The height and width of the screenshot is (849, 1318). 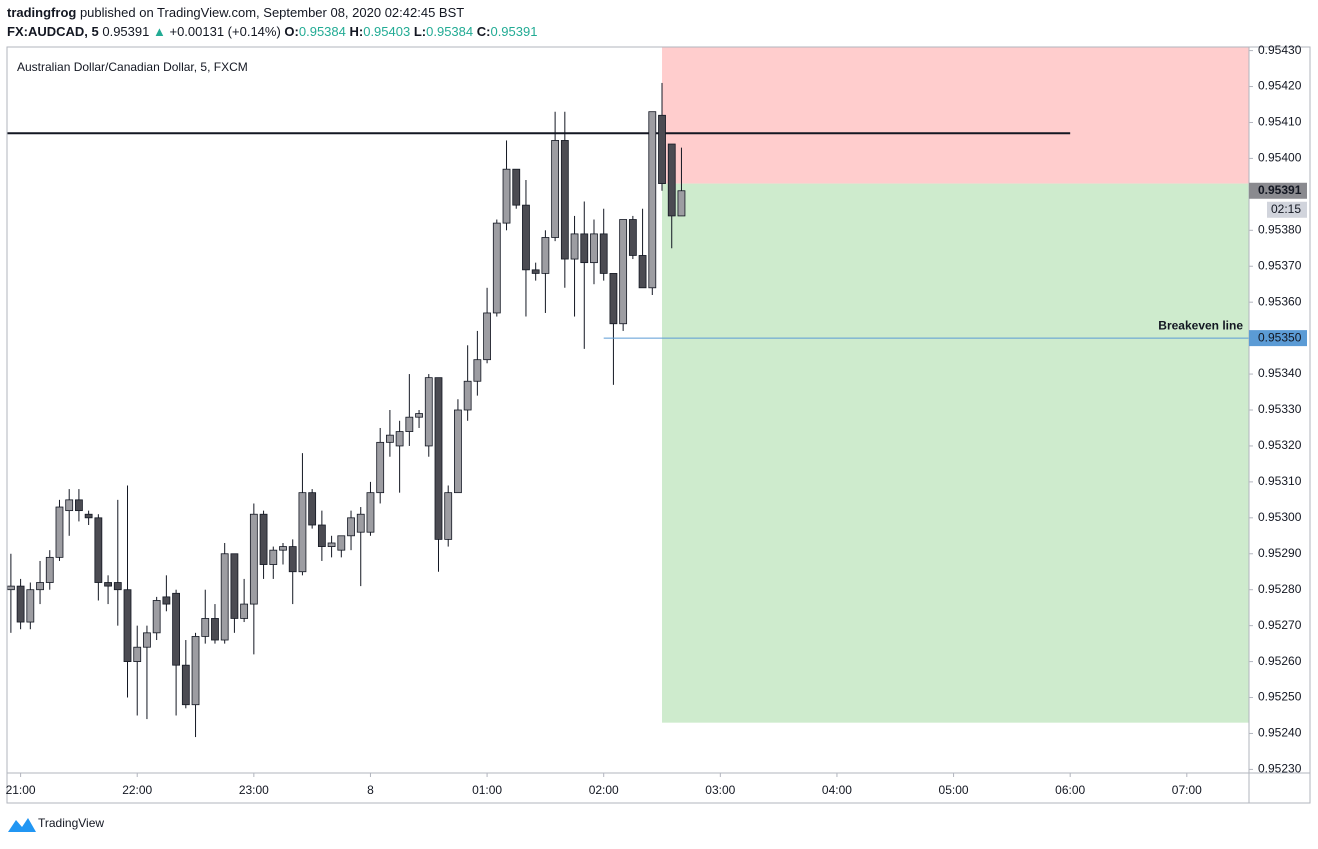 I want to click on stop-zone, so click(x=955, y=115).